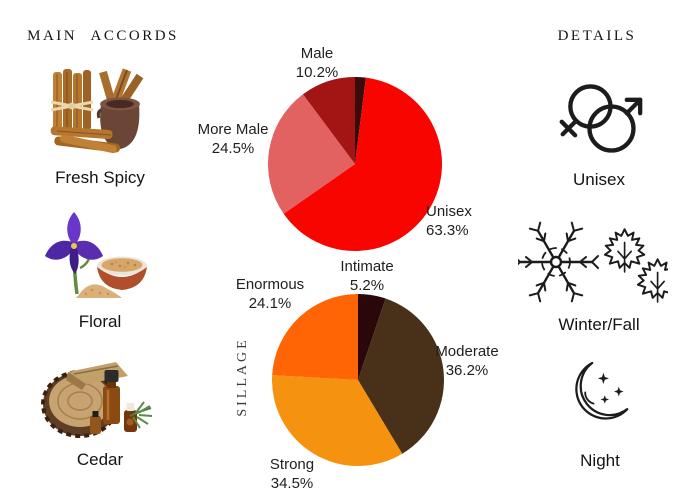 Image resolution: width=700 pixels, height=500 pixels. What do you see at coordinates (315, 337) in the screenshot?
I see `pie-slice-enormous` at bounding box center [315, 337].